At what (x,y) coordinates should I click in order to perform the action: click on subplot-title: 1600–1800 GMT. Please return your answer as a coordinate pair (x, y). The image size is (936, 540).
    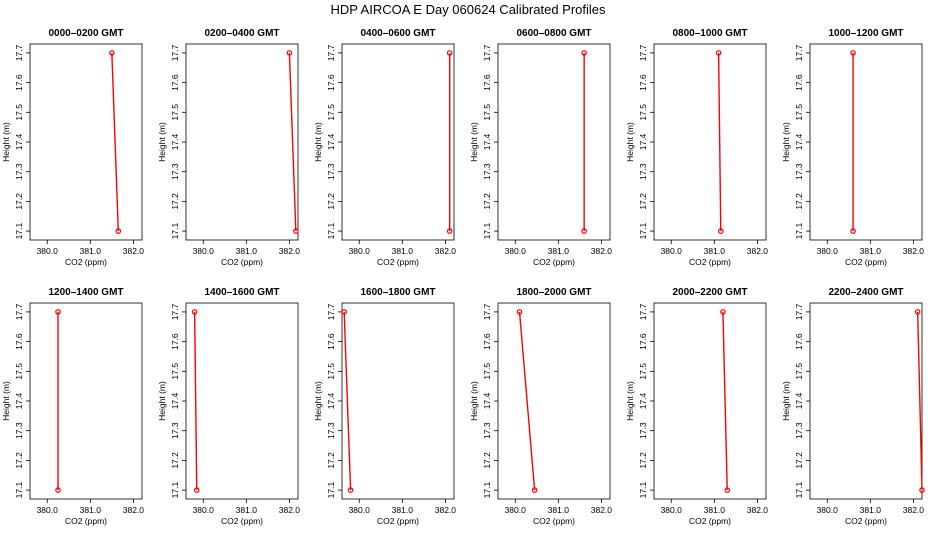
    Looking at the image, I should click on (397, 292).